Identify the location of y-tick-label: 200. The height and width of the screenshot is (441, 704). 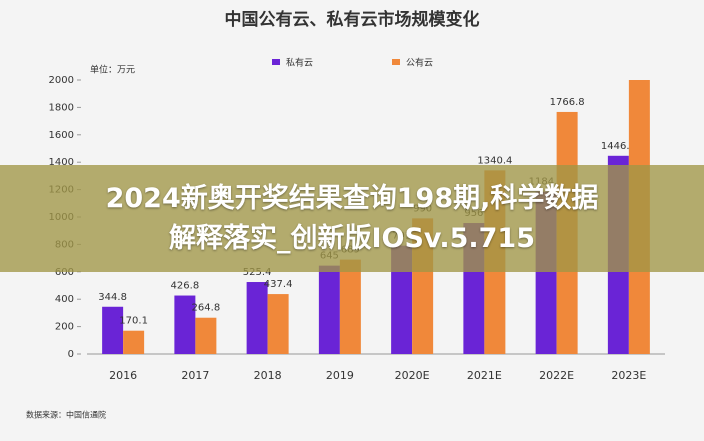
(64, 327).